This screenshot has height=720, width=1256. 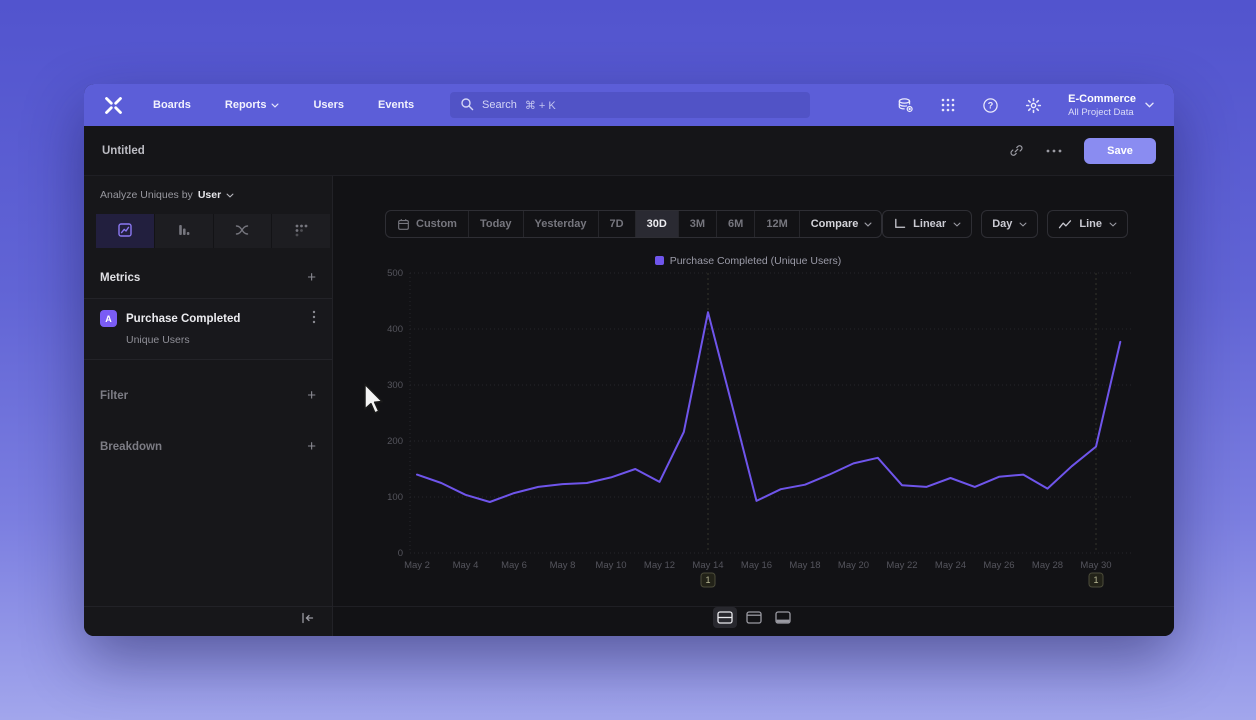 What do you see at coordinates (158, 340) in the screenshot?
I see `metric-measurement: Unique Users` at bounding box center [158, 340].